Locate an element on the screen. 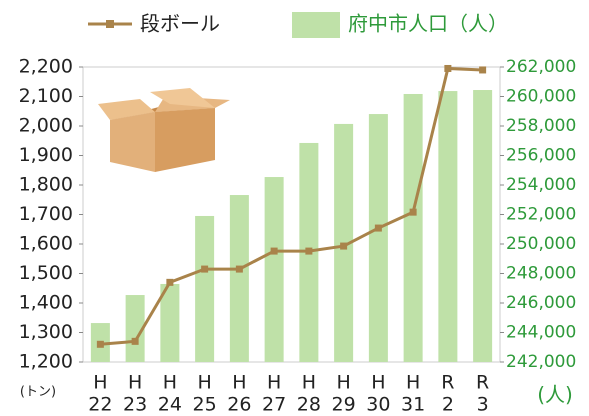 This screenshot has width=589, height=416. x-tick-label: 24 is located at coordinates (170, 405).